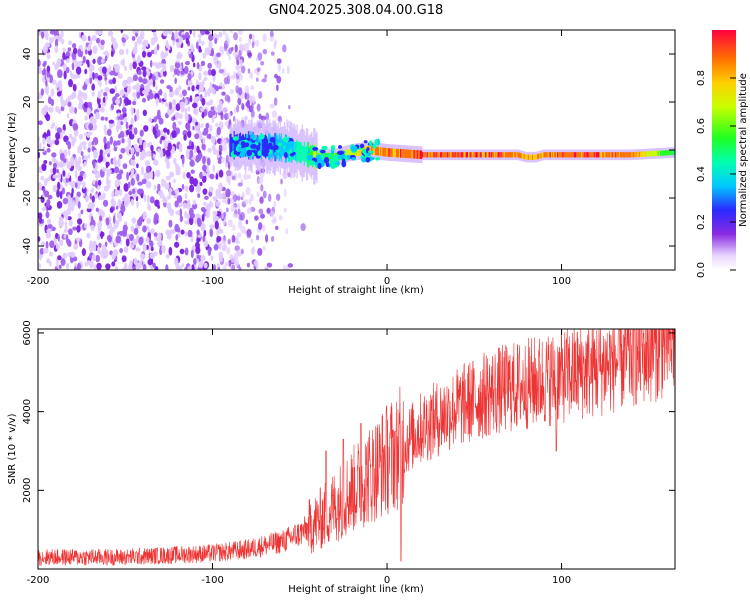 Image resolution: width=750 pixels, height=604 pixels. What do you see at coordinates (27, 150) in the screenshot?
I see `y-tick-label: 0` at bounding box center [27, 150].